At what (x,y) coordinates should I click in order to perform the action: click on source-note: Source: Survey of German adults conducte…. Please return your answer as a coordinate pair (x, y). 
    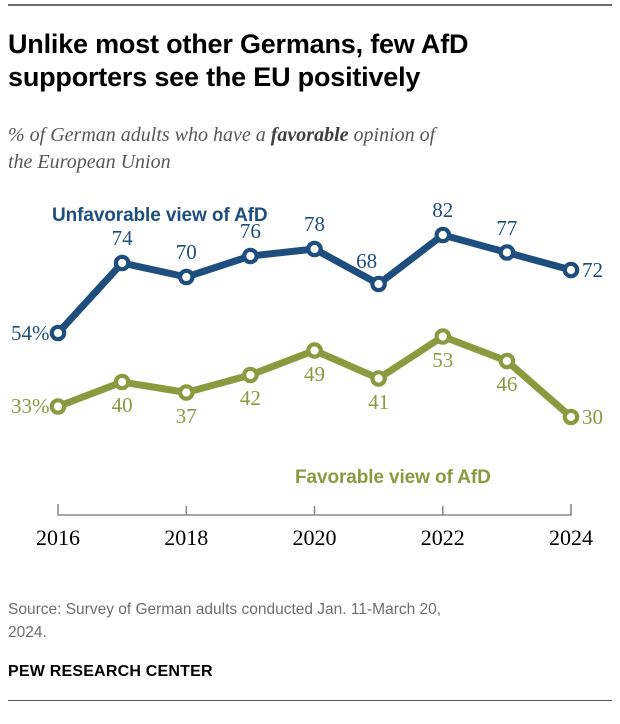
    Looking at the image, I should click on (225, 621).